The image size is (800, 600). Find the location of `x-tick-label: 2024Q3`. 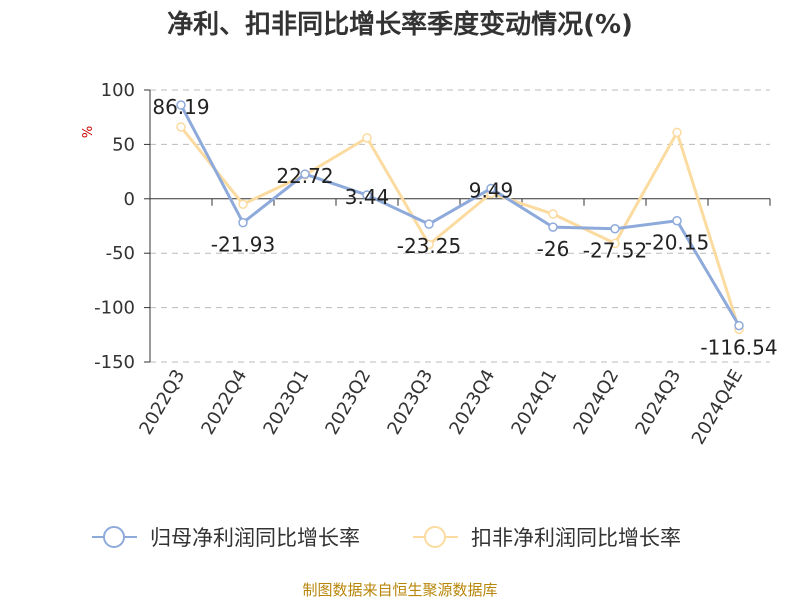

x-tick-label: 2024Q3 is located at coordinates (658, 402).